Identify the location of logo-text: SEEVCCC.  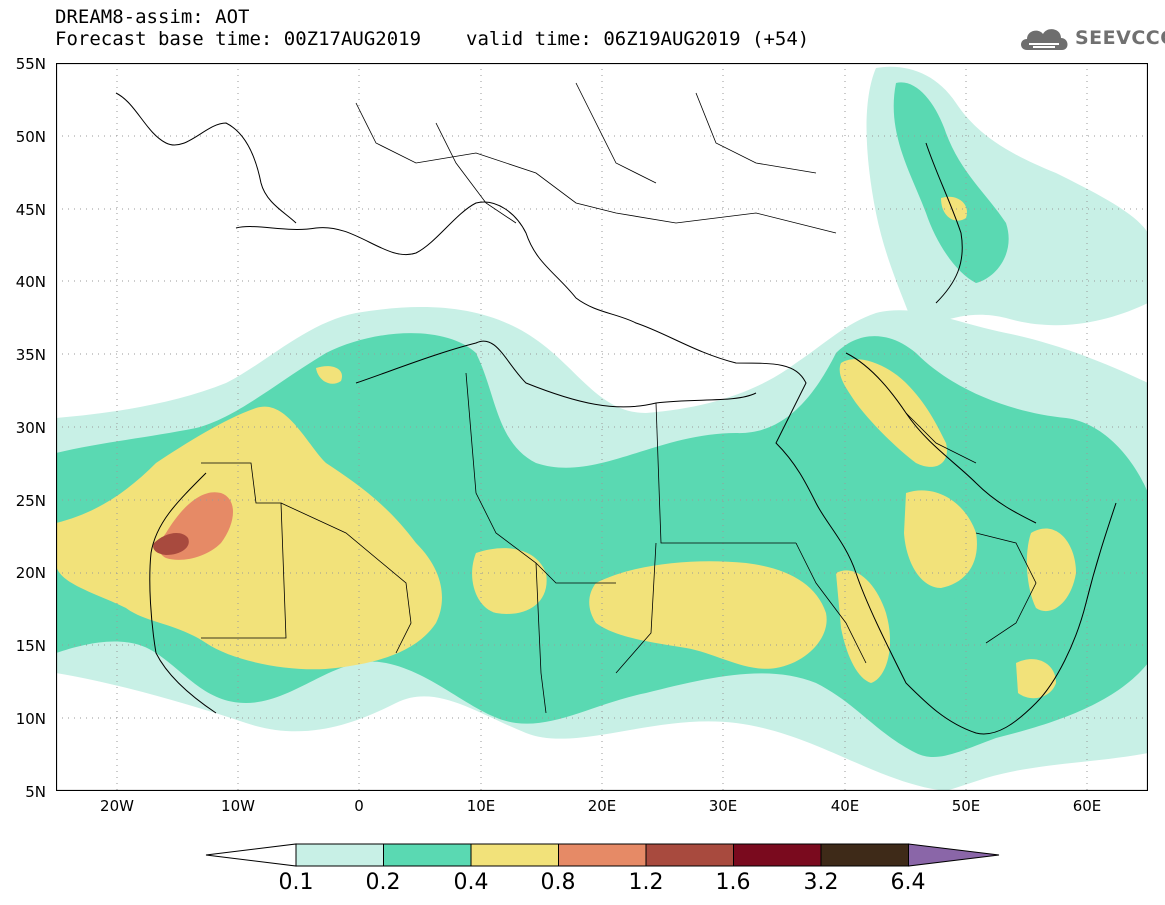
(1120, 38).